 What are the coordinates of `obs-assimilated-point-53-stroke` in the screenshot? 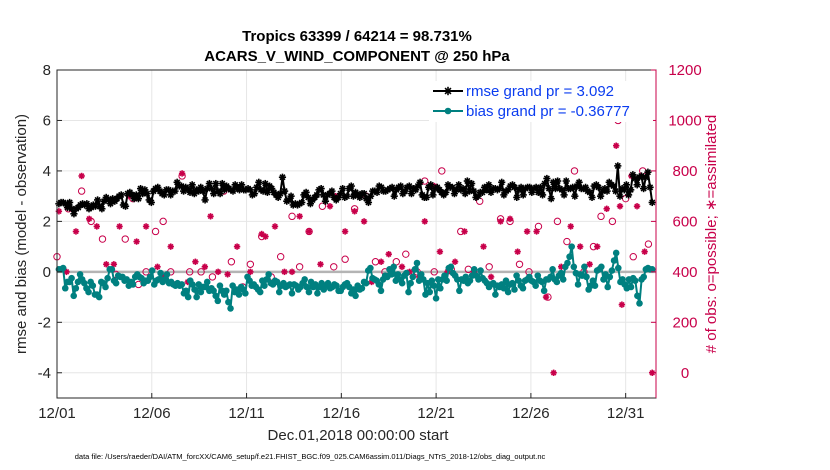 It's located at (510, 219).